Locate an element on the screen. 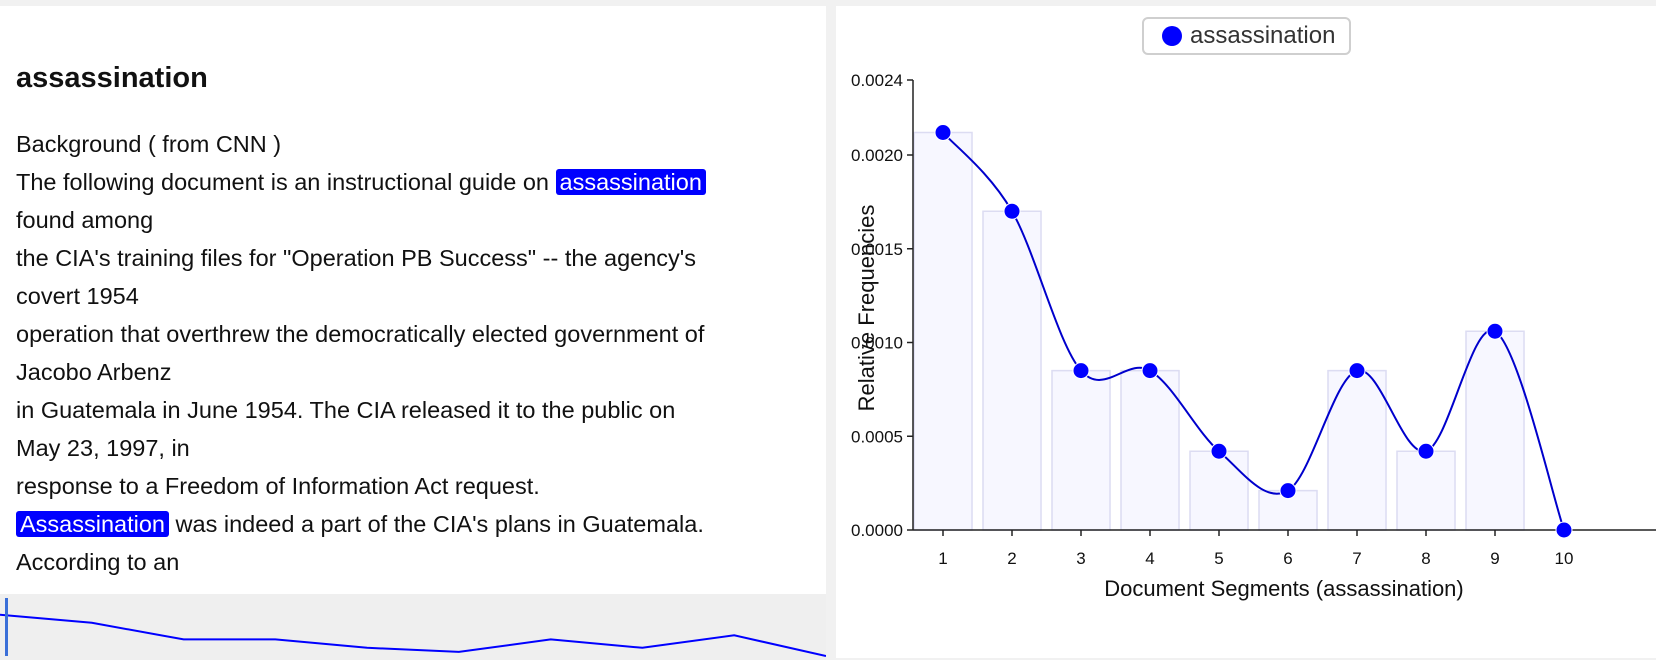 The image size is (1656, 660). y-tick-label: 0.0020 is located at coordinates (877, 155).